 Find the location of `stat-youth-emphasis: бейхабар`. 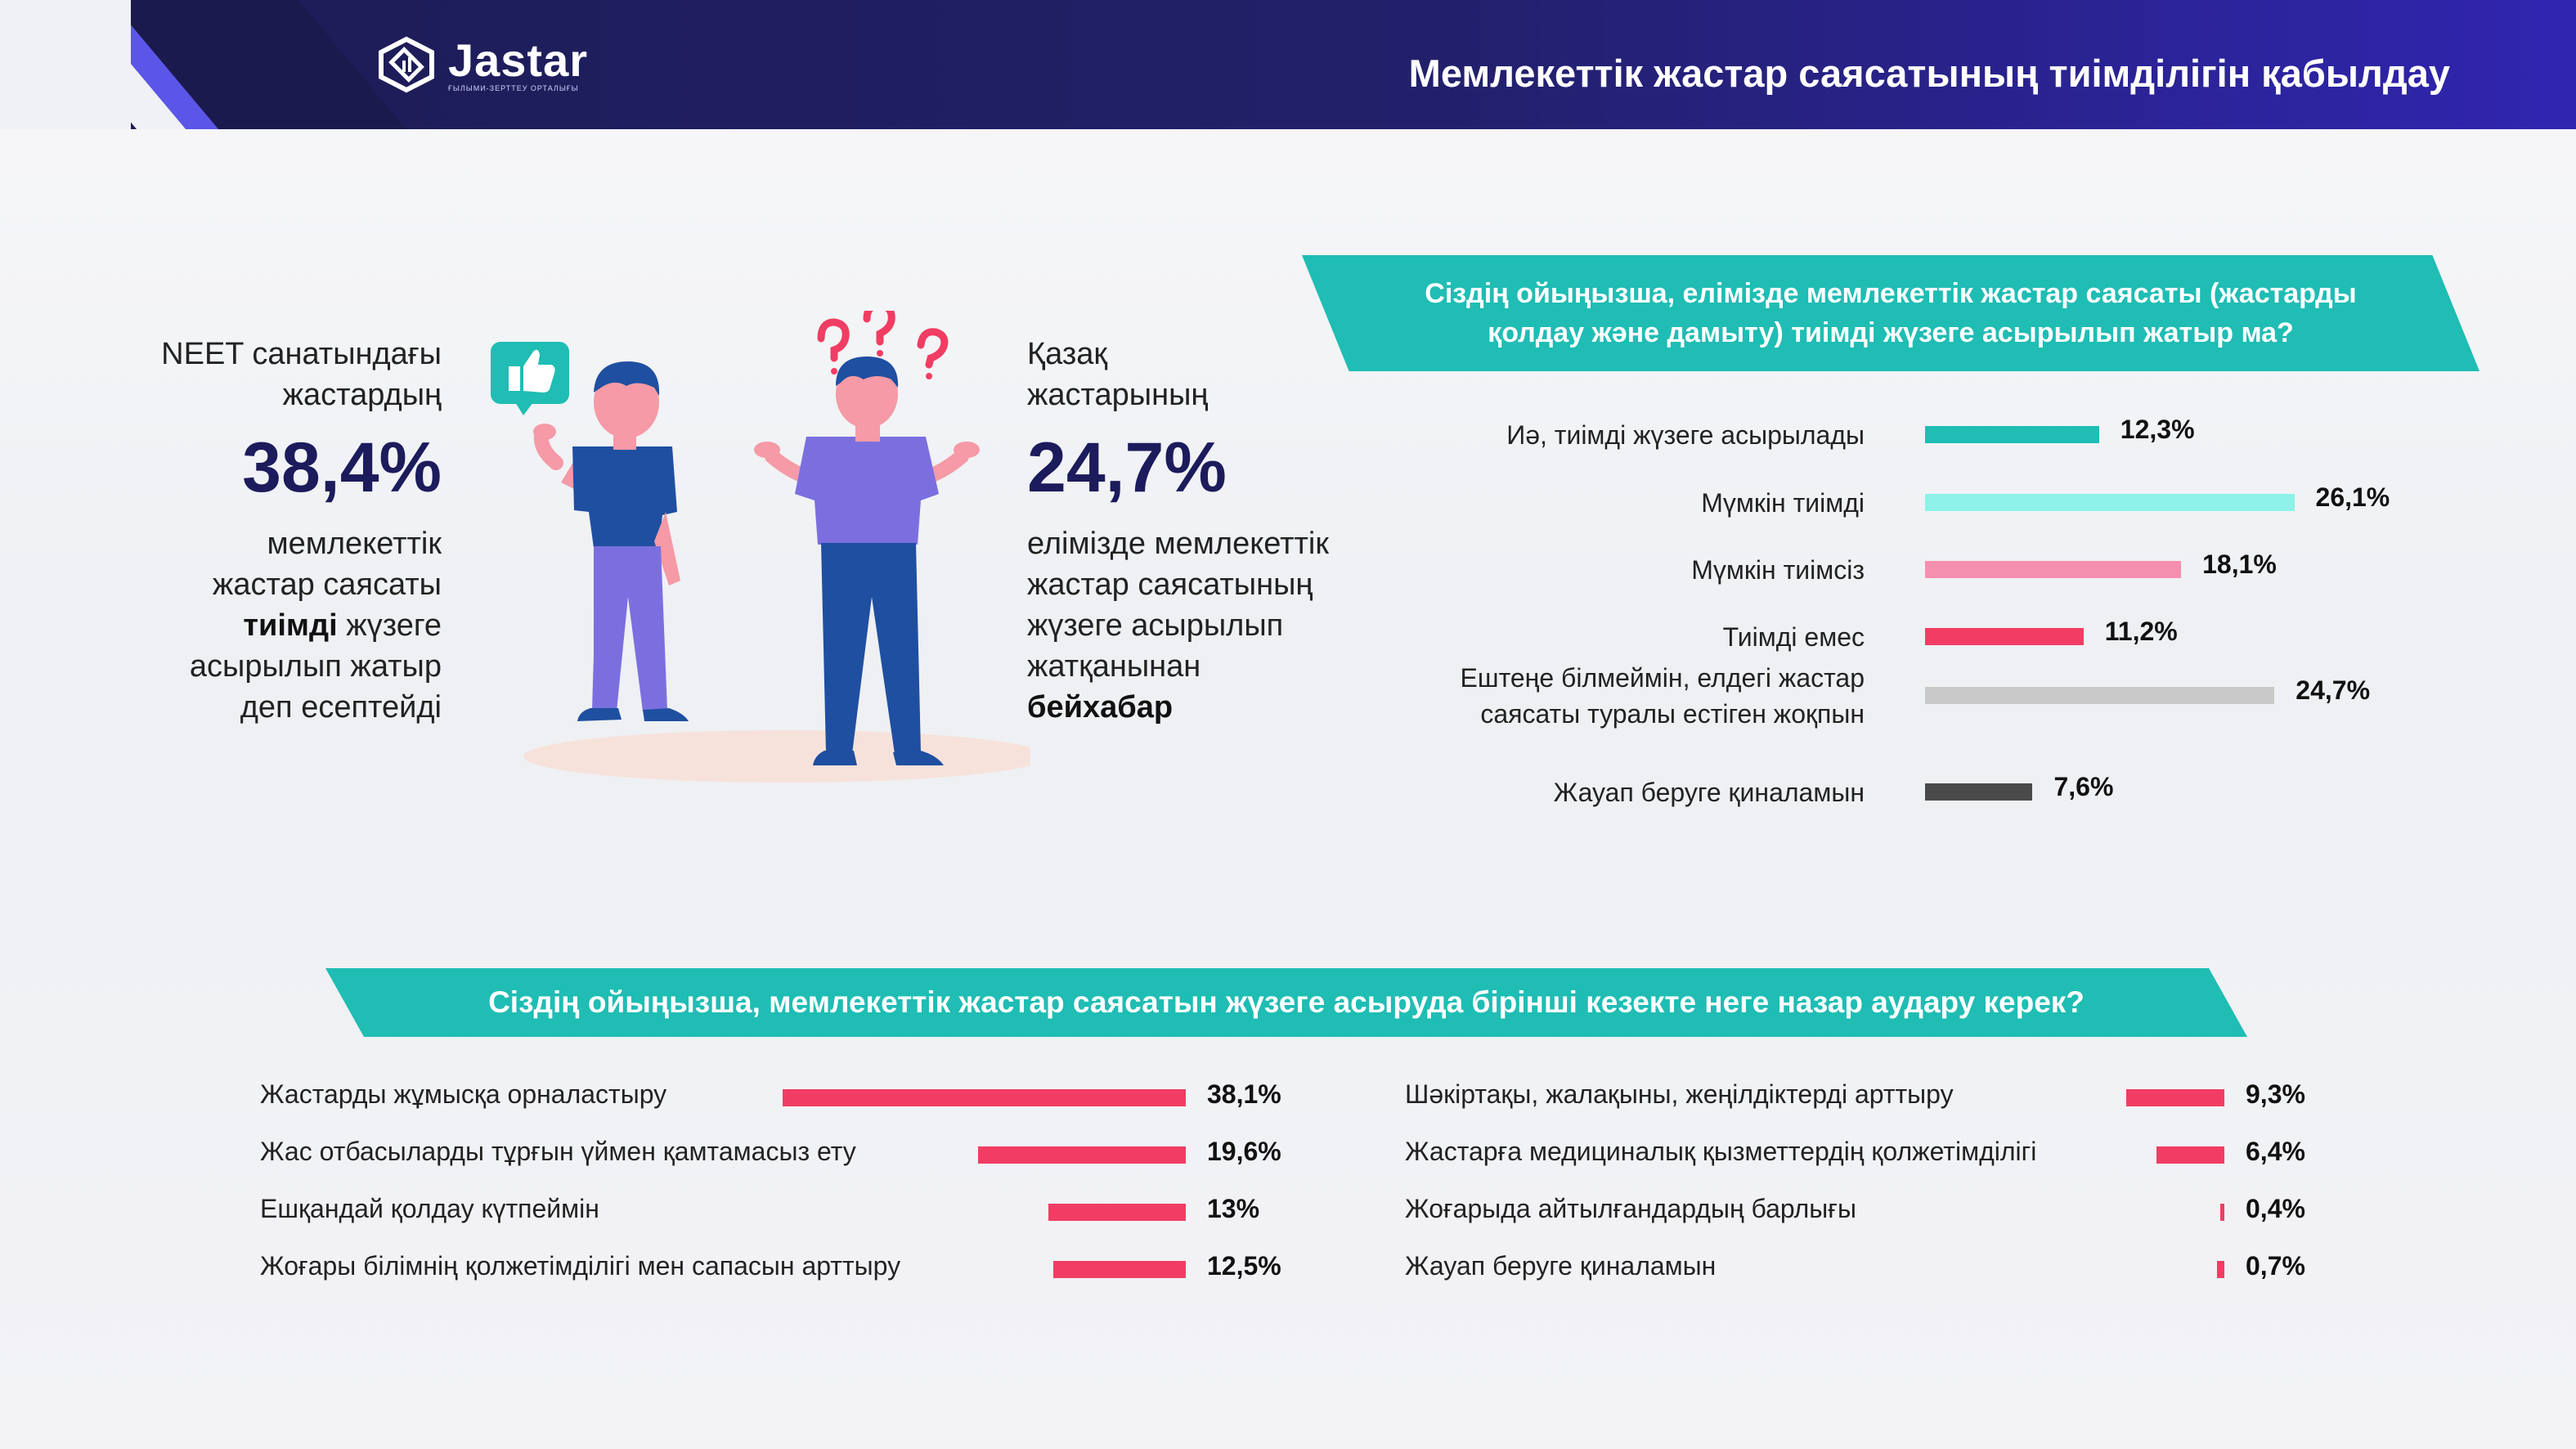

stat-youth-emphasis: бейхабар is located at coordinates (1101, 707).